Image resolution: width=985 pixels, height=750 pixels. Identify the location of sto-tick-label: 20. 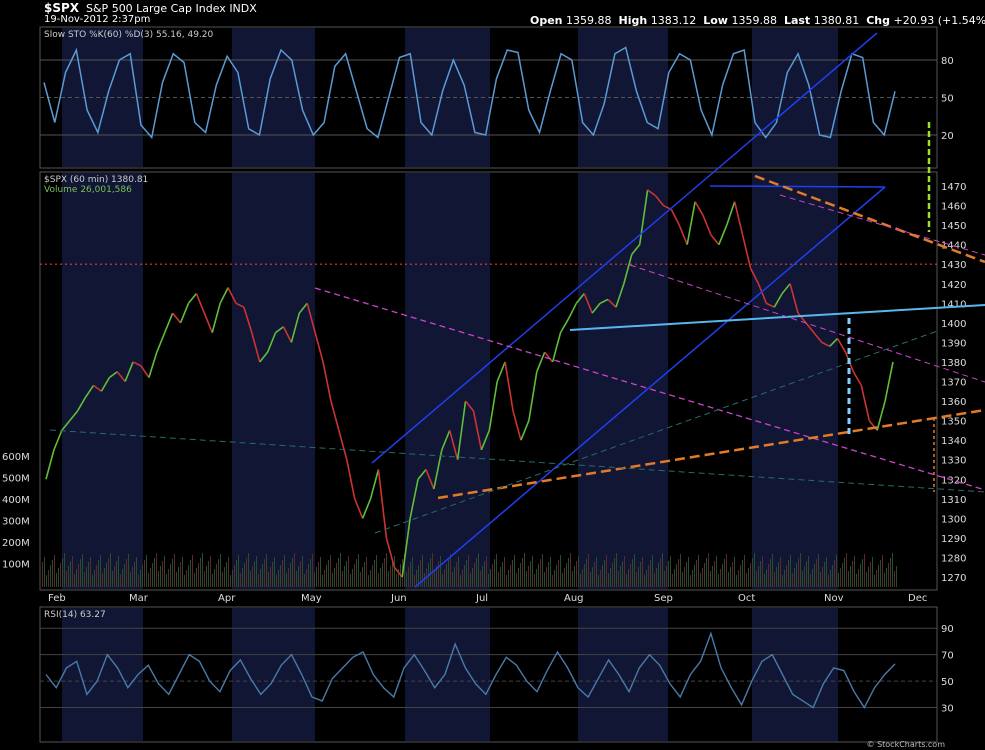
(947, 136).